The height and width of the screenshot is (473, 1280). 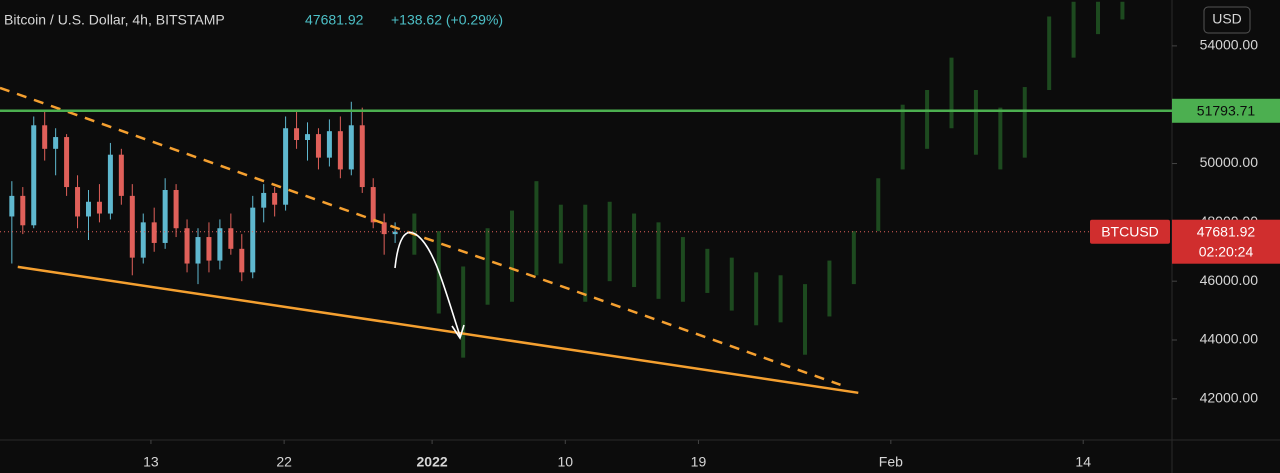 What do you see at coordinates (432, 462) in the screenshot?
I see `x-tick-label: 2022` at bounding box center [432, 462].